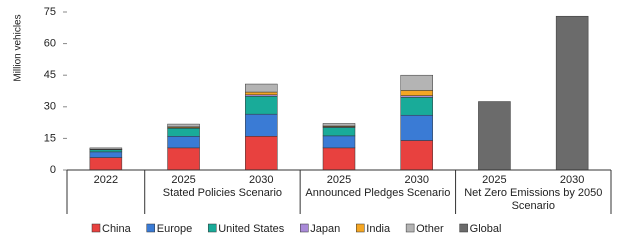 The width and height of the screenshot is (640, 249). Describe the element at coordinates (430, 229) in the screenshot. I see `legend-label: Other` at that location.